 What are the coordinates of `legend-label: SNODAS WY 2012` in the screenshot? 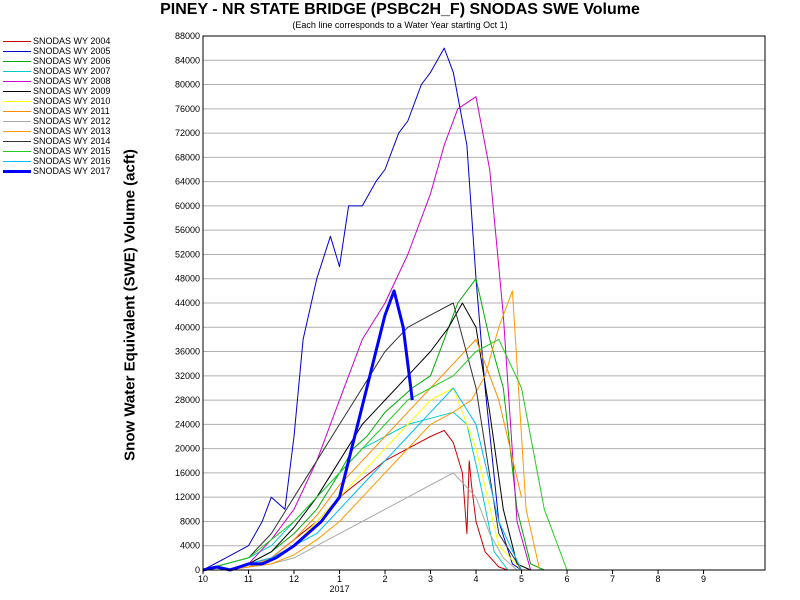 It's located at (72, 121).